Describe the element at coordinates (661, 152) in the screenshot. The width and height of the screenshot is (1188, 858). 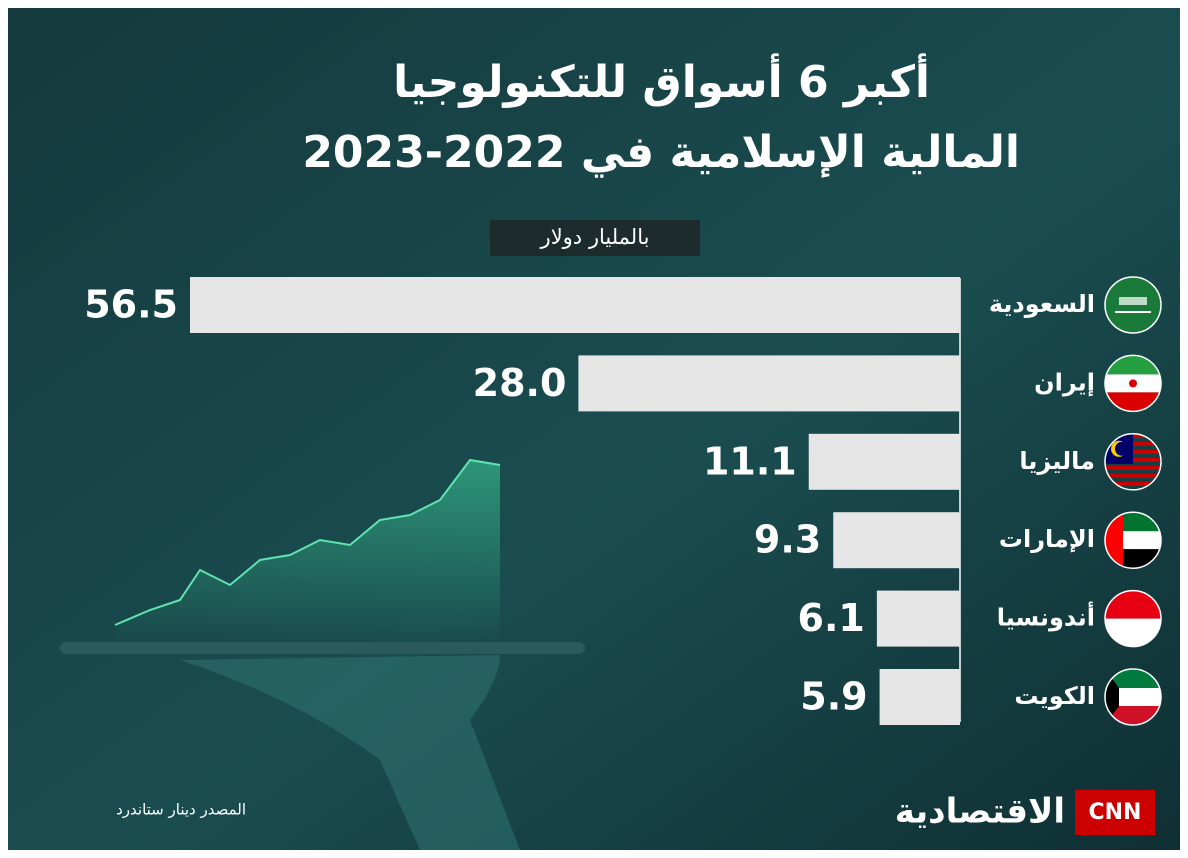
I see `chart-title: المالية الإسلامية في 2022-2023` at that location.